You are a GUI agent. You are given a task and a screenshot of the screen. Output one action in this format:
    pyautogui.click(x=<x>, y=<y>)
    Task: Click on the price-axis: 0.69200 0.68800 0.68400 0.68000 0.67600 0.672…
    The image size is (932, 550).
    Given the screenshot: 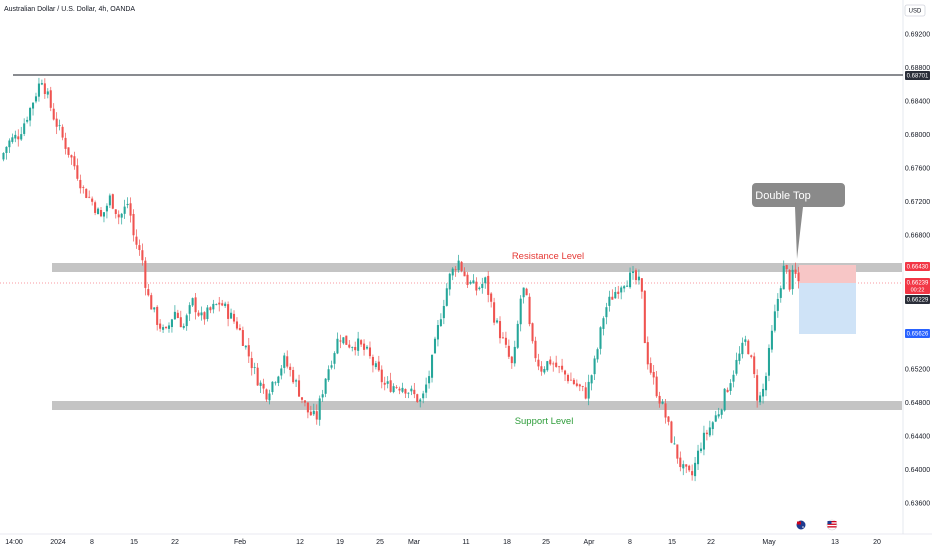 What is the action you would take?
    pyautogui.click(x=917, y=270)
    